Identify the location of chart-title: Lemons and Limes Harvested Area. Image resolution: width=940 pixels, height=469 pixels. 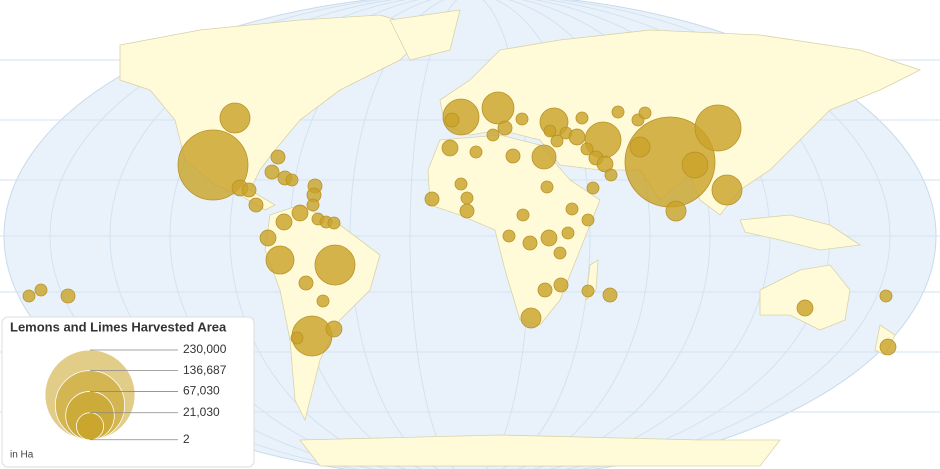
(118, 326).